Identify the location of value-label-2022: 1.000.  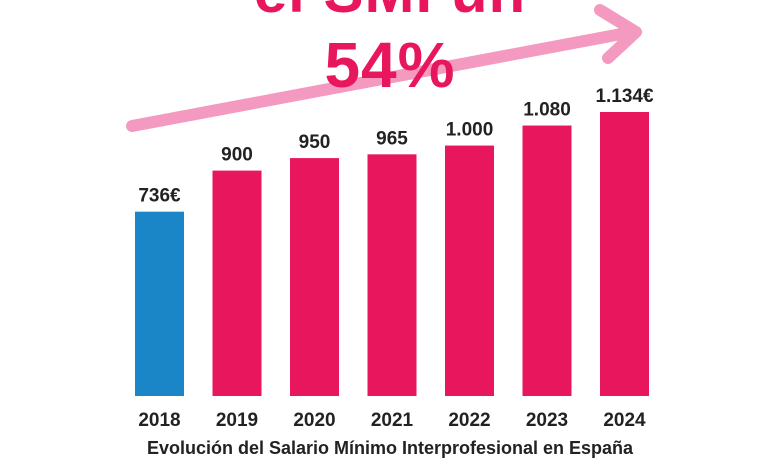
(470, 130).